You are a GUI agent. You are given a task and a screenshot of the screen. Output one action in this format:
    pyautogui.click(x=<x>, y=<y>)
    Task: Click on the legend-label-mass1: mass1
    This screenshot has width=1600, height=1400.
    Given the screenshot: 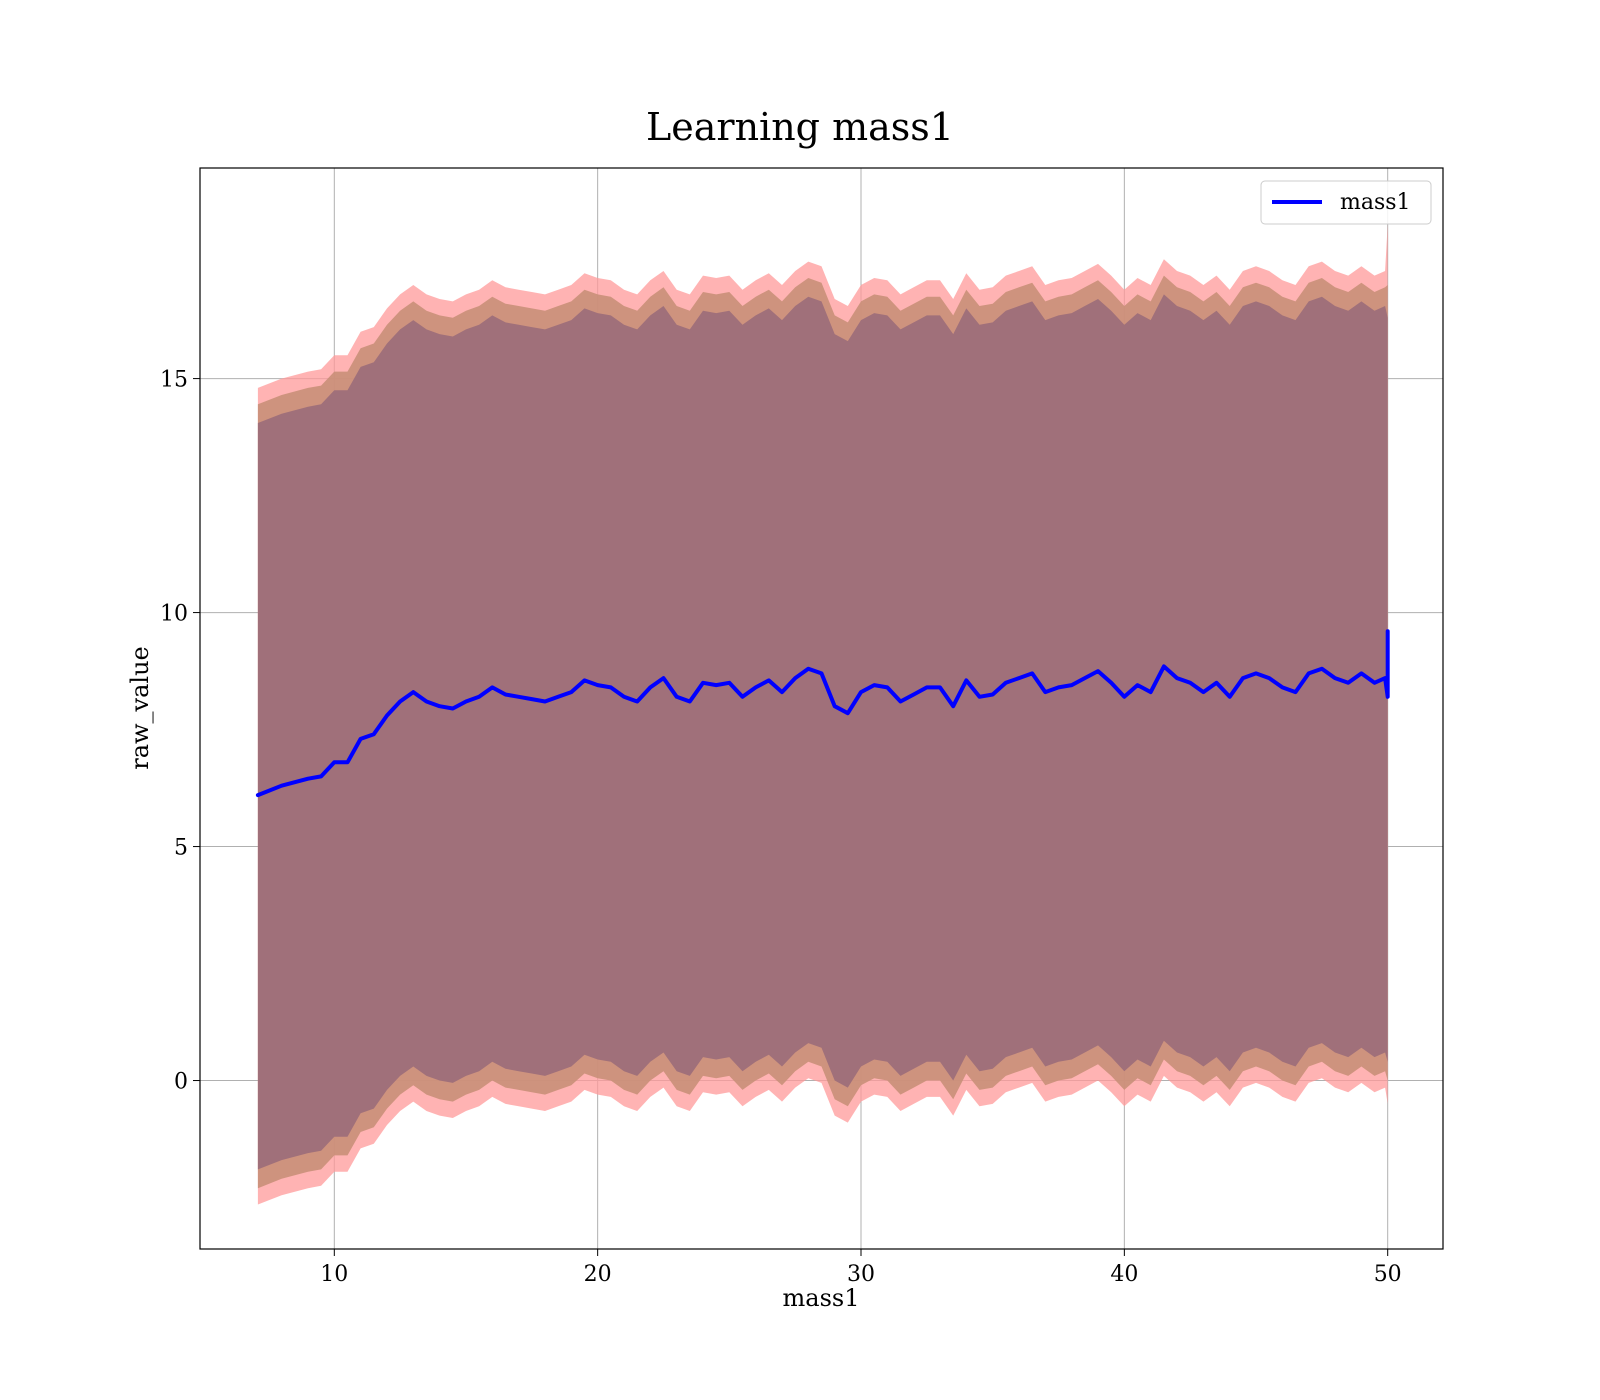 What is the action you would take?
    pyautogui.click(x=1375, y=202)
    